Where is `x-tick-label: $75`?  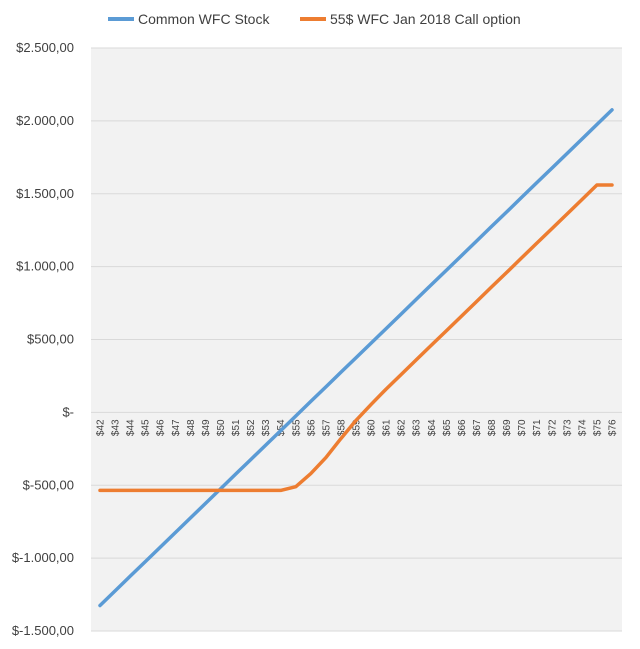 x-tick-label: $75 is located at coordinates (597, 427).